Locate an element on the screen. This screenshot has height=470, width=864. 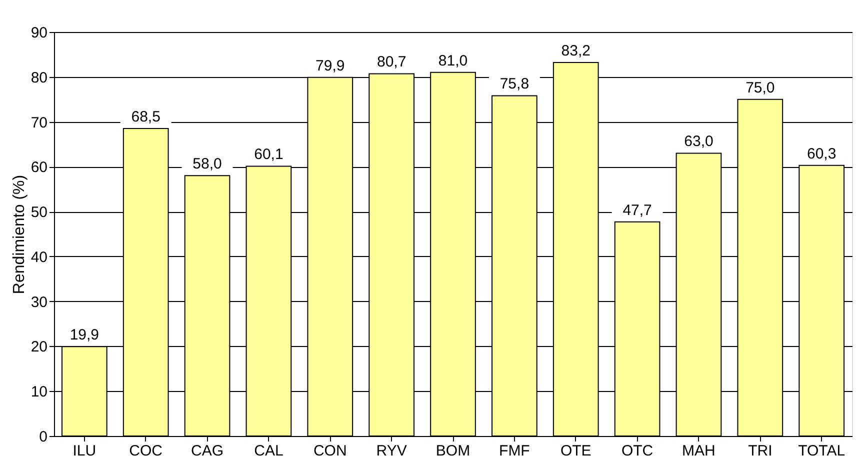
data-label: 75,8 is located at coordinates (515, 84).